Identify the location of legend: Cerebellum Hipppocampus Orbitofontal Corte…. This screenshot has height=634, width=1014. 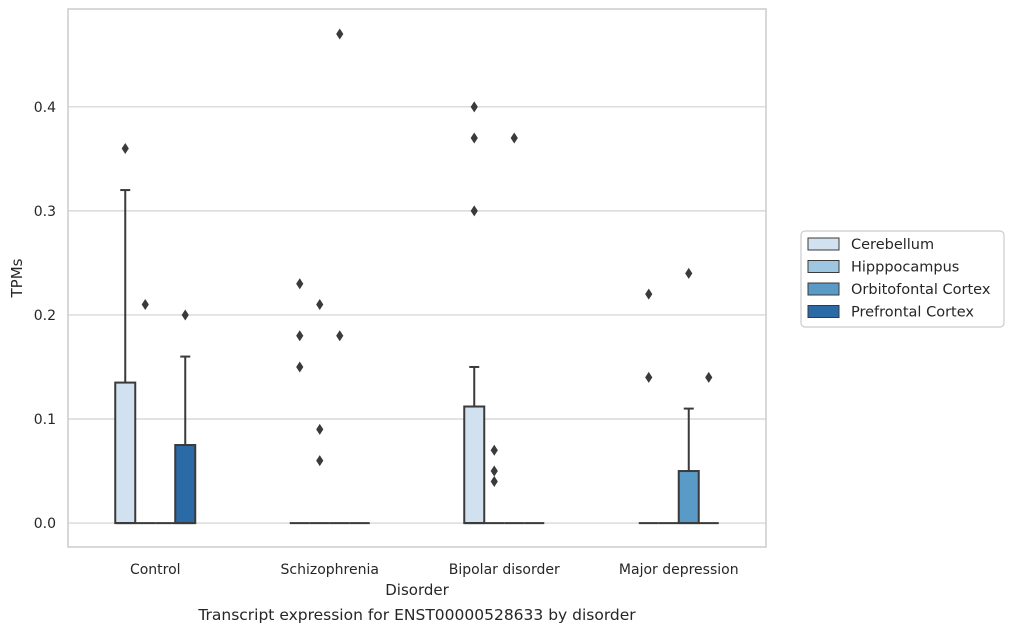
(902, 279).